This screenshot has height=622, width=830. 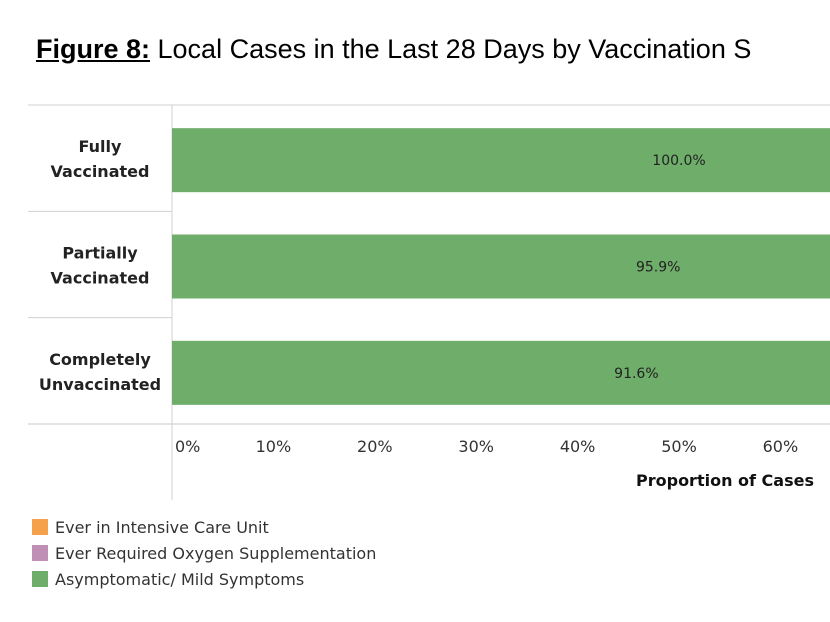 What do you see at coordinates (658, 268) in the screenshot?
I see `data-label: 95.9%` at bounding box center [658, 268].